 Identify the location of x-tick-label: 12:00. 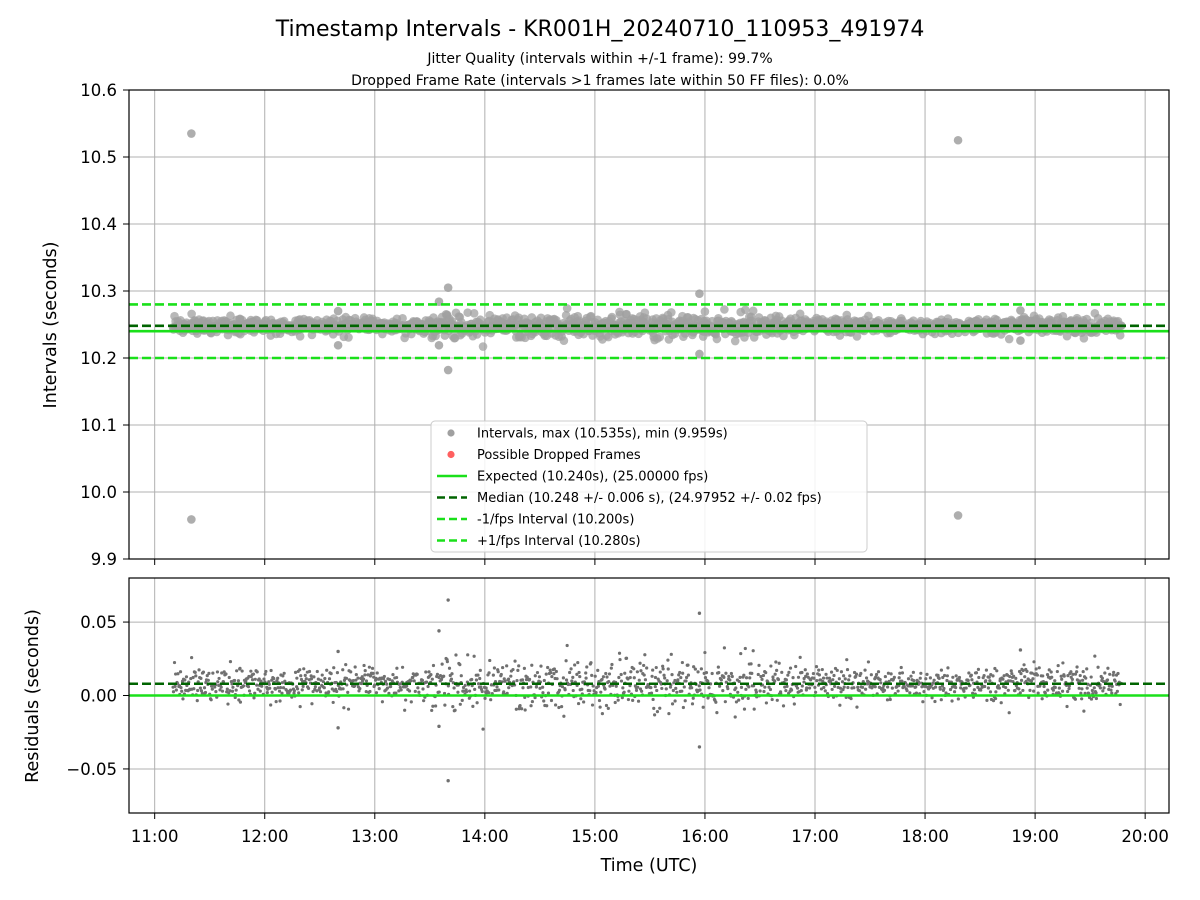
(265, 836).